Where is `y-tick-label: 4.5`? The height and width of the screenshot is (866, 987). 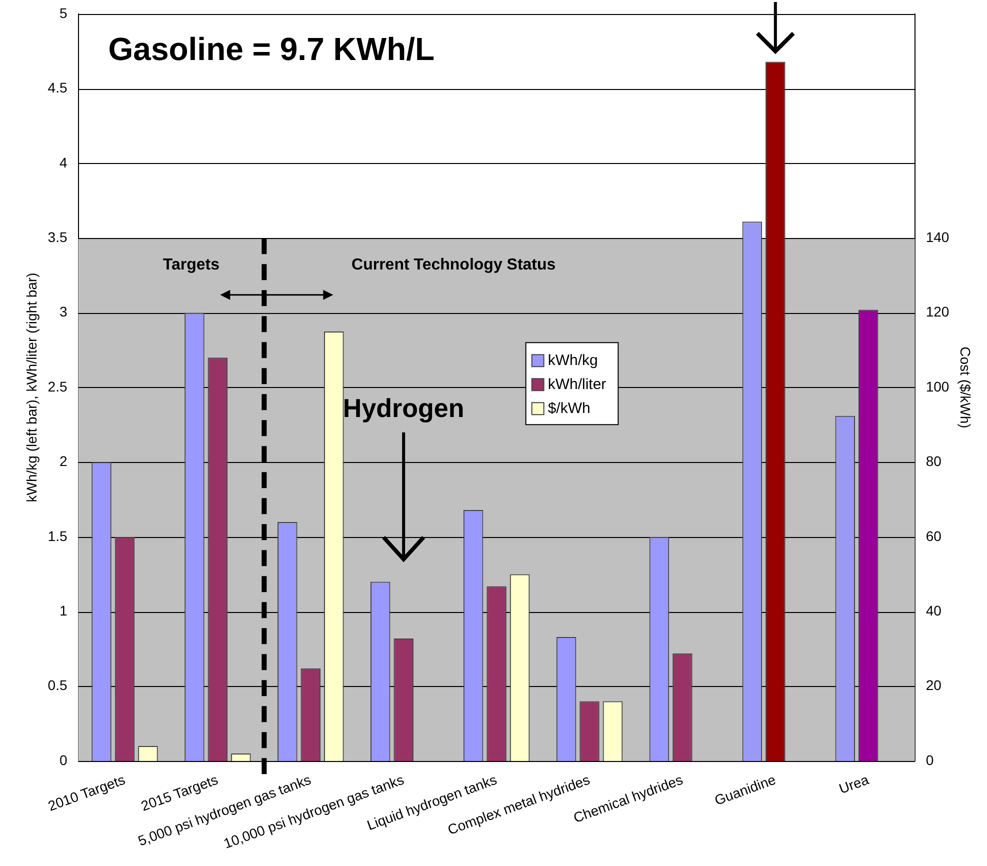
y-tick-label: 4.5 is located at coordinates (58, 88).